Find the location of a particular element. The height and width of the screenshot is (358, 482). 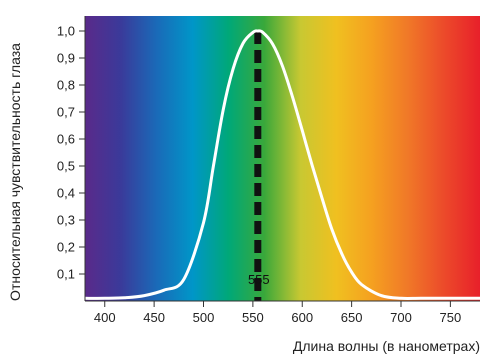

x-tick-label: 700 is located at coordinates (401, 317).